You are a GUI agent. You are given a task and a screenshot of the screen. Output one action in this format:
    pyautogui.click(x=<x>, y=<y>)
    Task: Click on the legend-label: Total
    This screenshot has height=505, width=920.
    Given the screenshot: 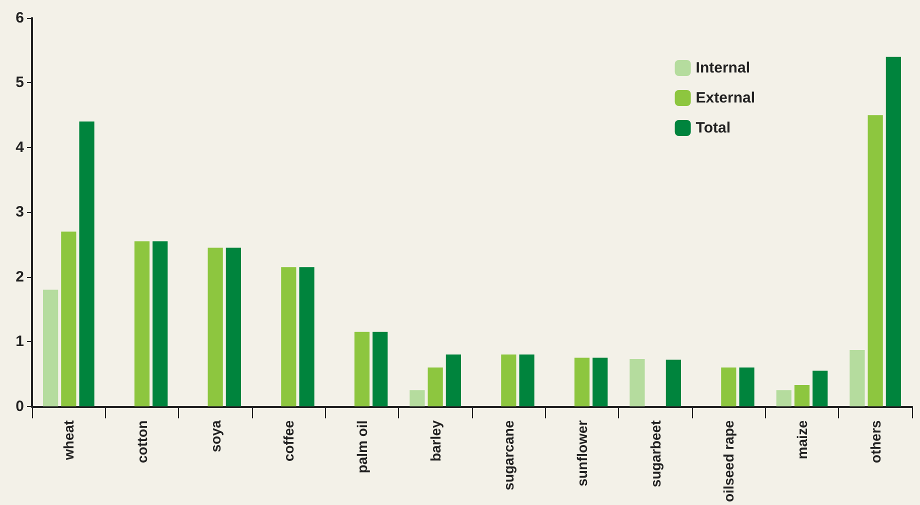 What is the action you would take?
    pyautogui.click(x=713, y=128)
    